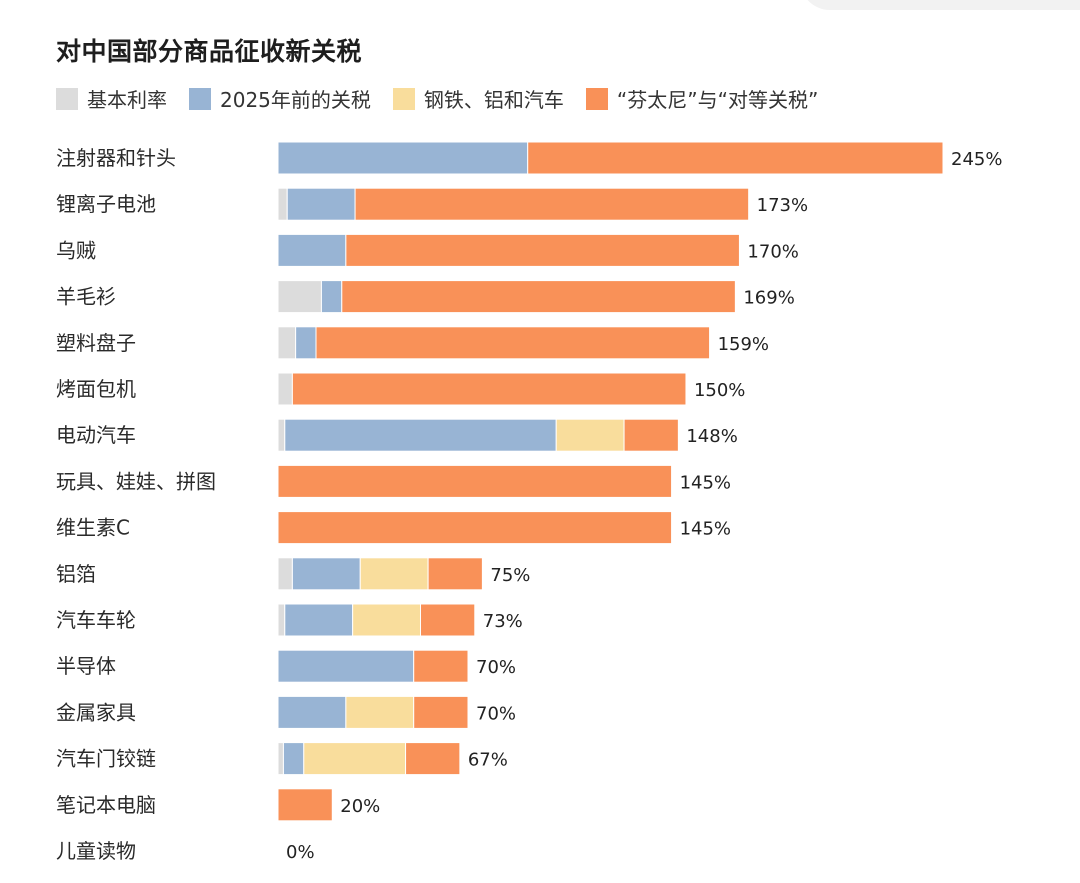 The width and height of the screenshot is (1080, 883). I want to click on legend-label-fentanyl: “芬太尼”与“对等关税”, so click(717, 100).